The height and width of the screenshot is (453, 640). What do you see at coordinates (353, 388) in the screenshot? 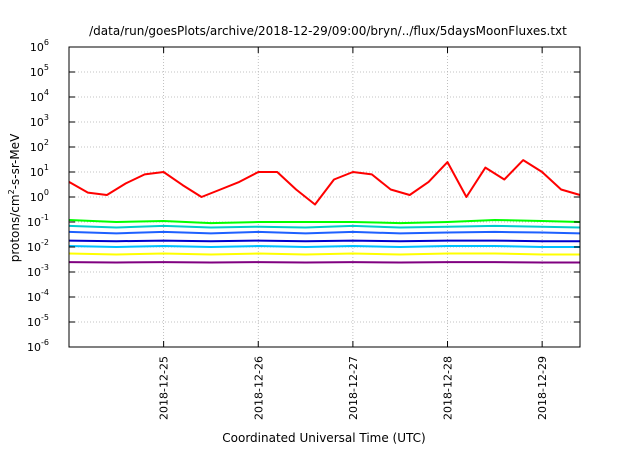
I see `x-tick-label: 2018-12-27` at bounding box center [353, 388].